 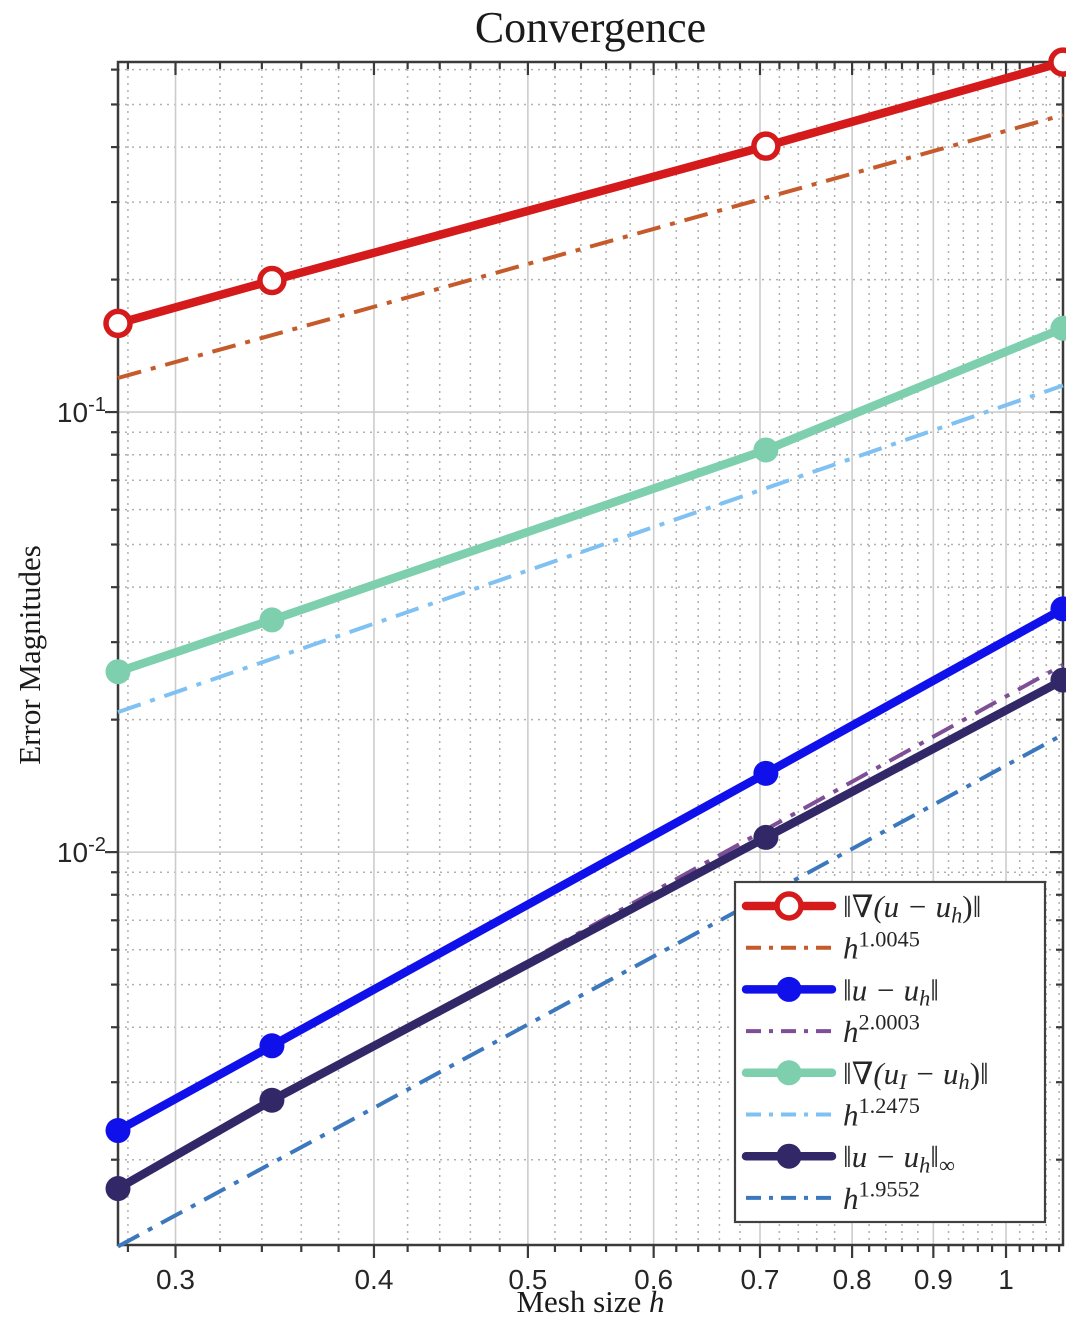 I want to click on legend-entry-rate-l2: h2.0003, so click(x=833, y=1029).